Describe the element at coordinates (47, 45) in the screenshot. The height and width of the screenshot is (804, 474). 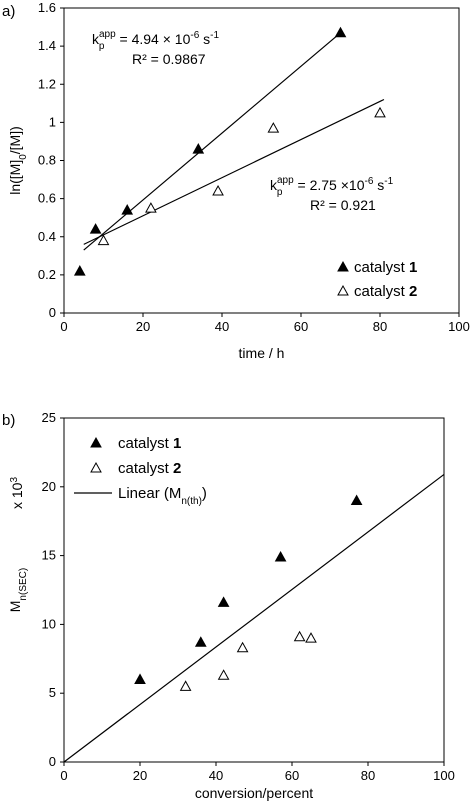
I see `y-tick-label: 1.4` at that location.